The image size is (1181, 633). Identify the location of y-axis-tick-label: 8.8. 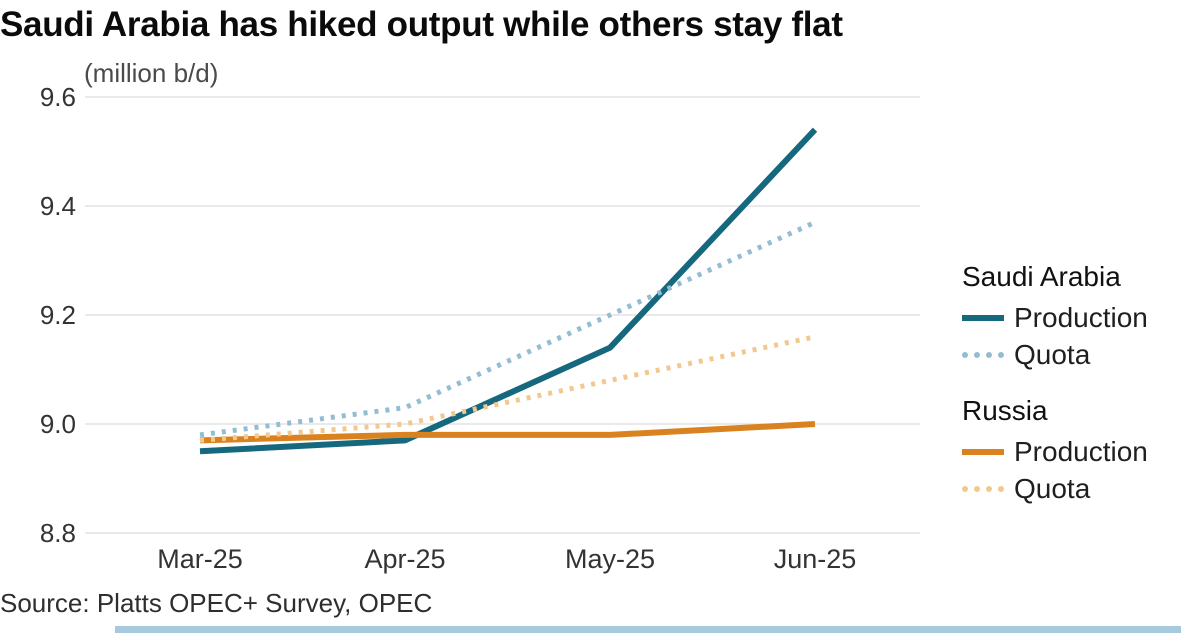
(57, 533).